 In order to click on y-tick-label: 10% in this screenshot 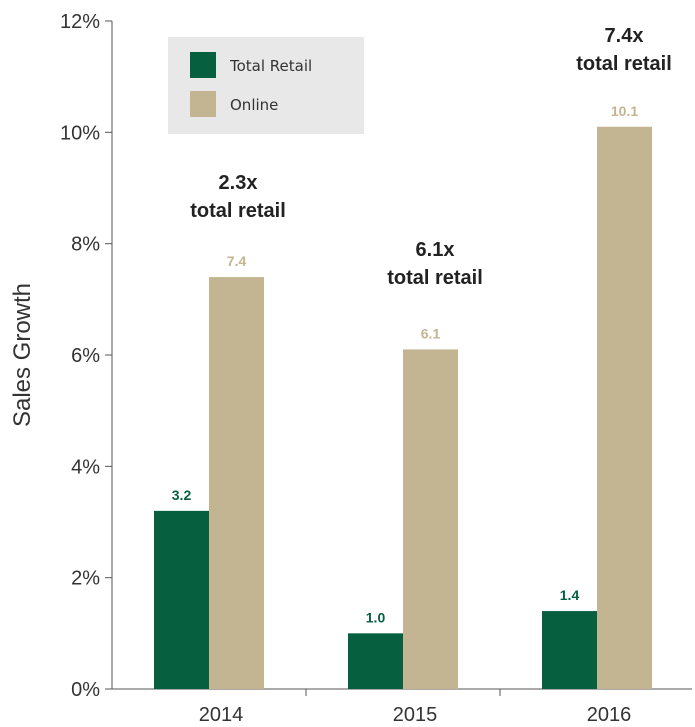, I will do `click(80, 133)`.